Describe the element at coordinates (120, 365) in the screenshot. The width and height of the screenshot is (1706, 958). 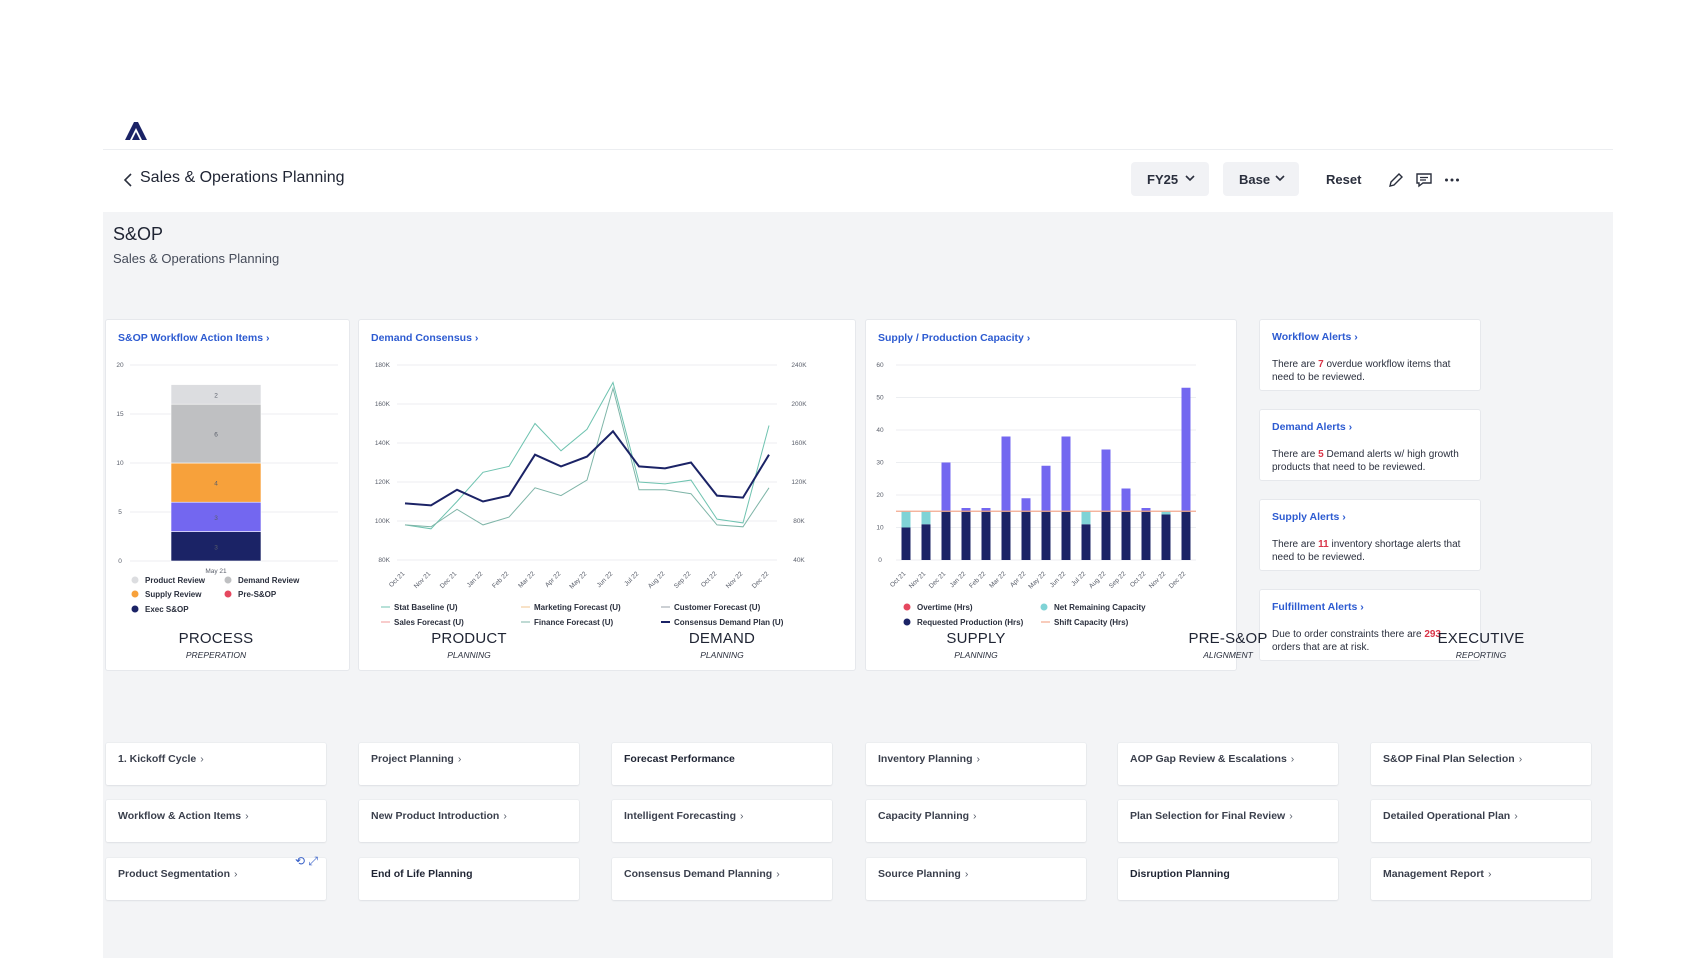
I see `y-tick-label: 20` at that location.